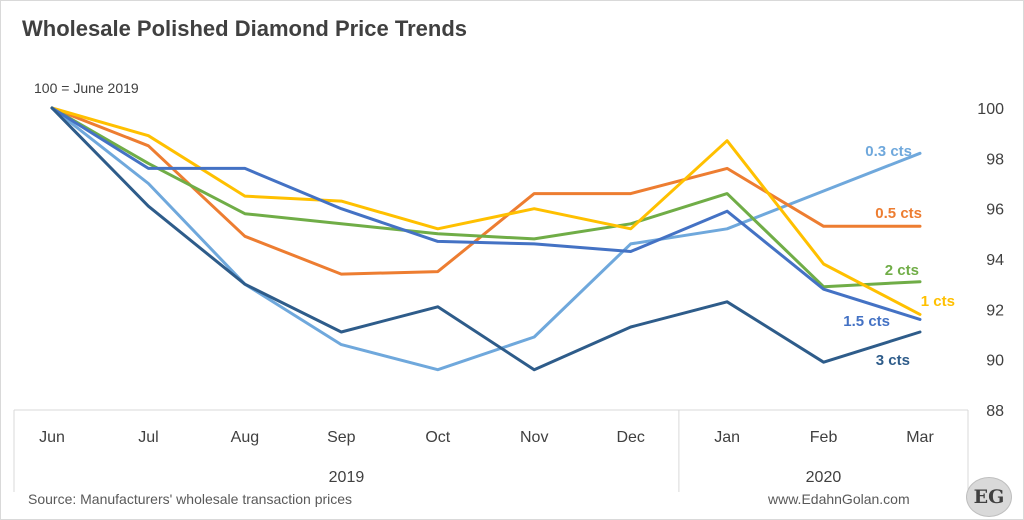 The width and height of the screenshot is (1024, 520). Describe the element at coordinates (824, 437) in the screenshot. I see `x-tick-label: Feb` at that location.